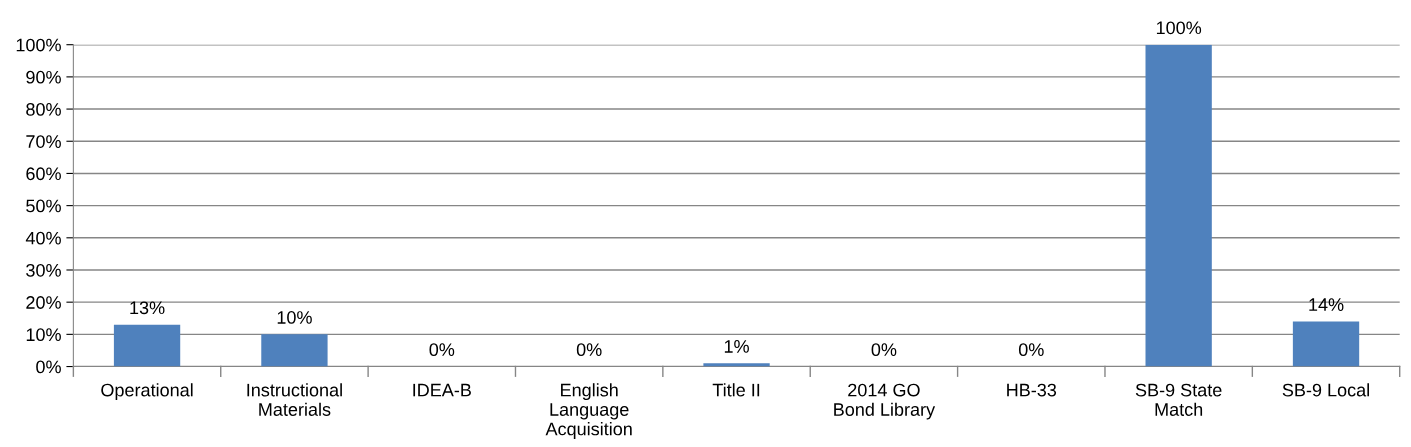 The image size is (1411, 447). Describe the element at coordinates (38, 45) in the screenshot. I see `y-tick-label: 100%` at that location.